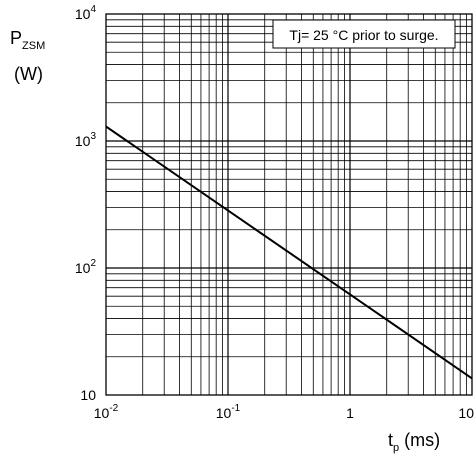 The image size is (475, 464). I want to click on x-axis-unit: (ms), so click(422, 440).